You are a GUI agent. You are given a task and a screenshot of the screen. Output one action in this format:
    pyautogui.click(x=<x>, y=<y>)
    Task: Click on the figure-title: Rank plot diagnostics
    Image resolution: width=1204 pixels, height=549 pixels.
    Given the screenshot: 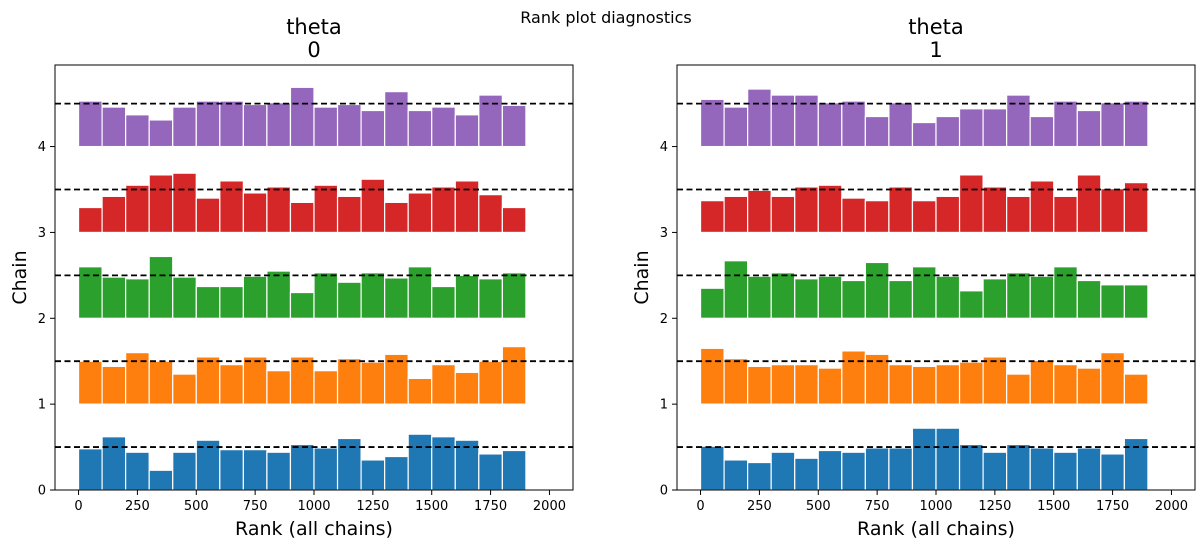 What is the action you would take?
    pyautogui.click(x=606, y=17)
    